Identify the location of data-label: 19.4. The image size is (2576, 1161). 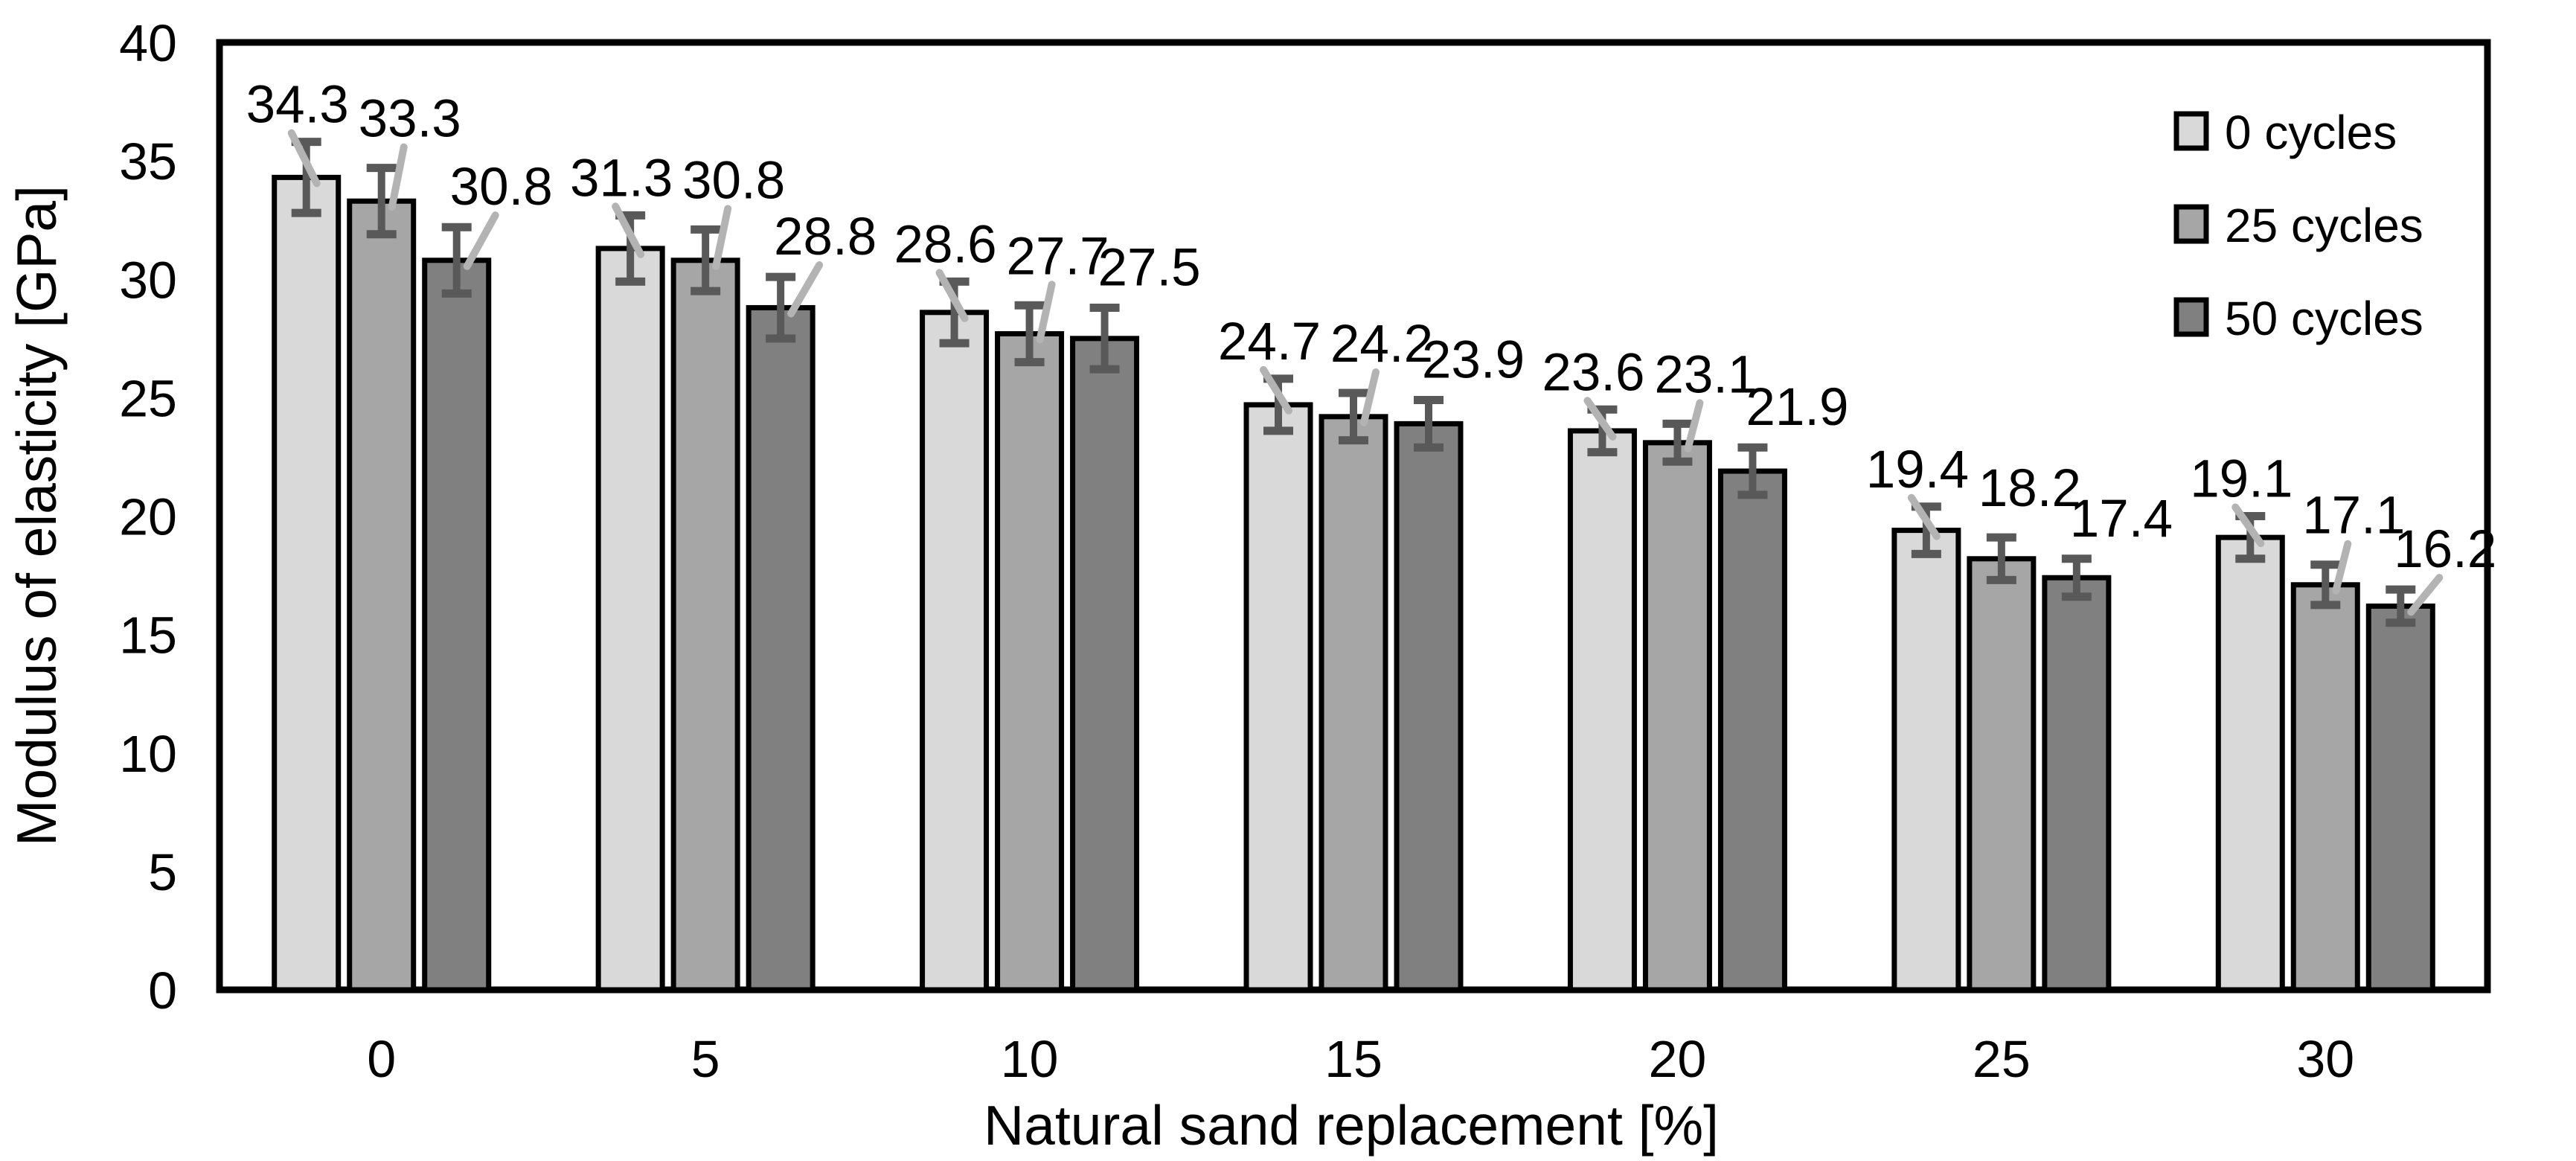
(1918, 470).